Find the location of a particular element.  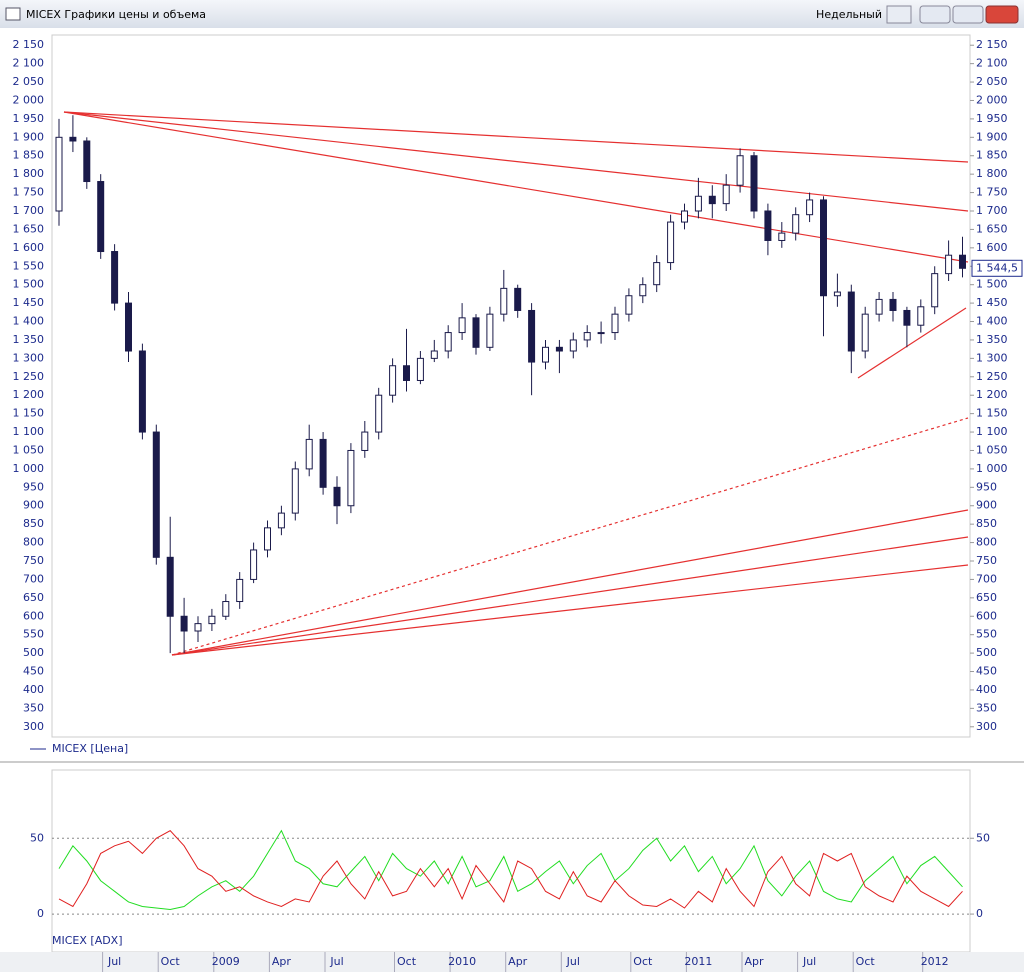

y-tick-label-left: 50 is located at coordinates (37, 837).